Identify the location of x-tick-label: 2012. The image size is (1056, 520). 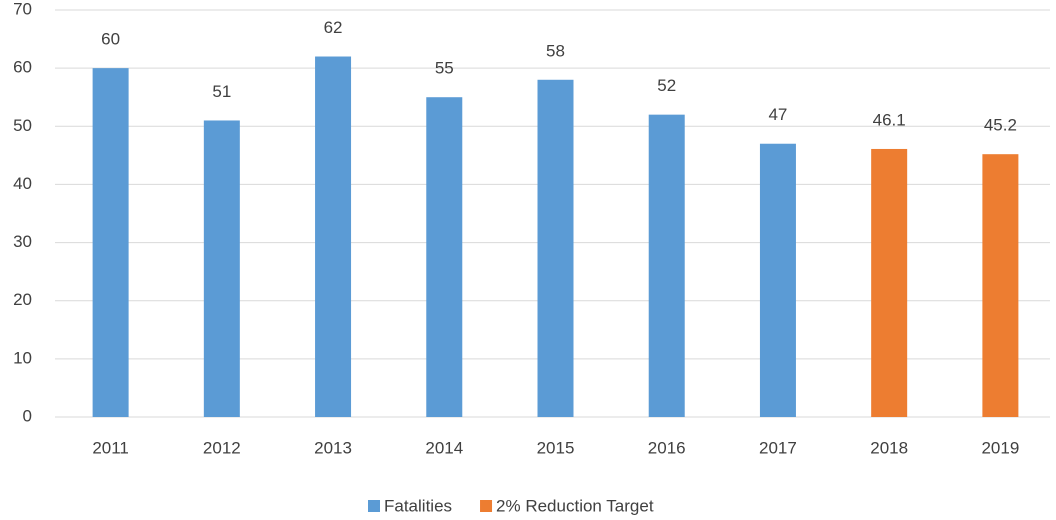
(222, 447).